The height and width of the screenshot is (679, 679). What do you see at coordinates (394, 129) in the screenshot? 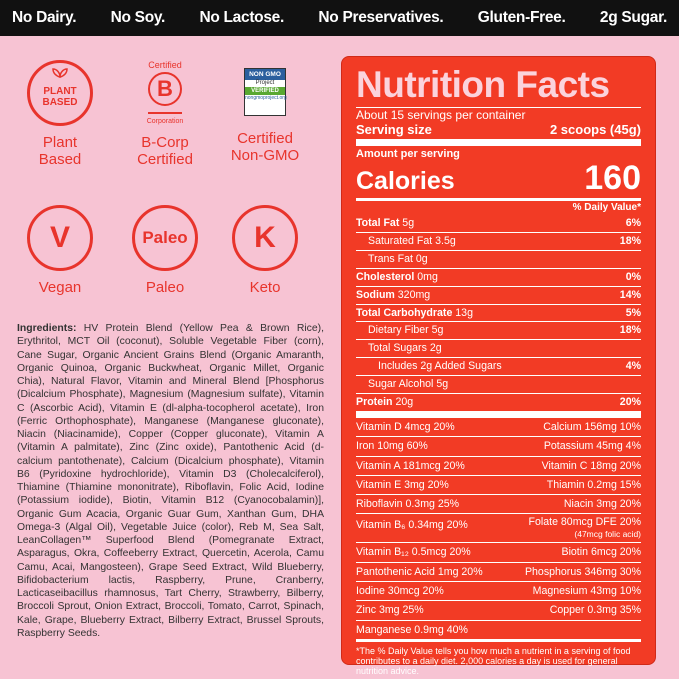
I see `serving-size-label: Serving size` at bounding box center [394, 129].